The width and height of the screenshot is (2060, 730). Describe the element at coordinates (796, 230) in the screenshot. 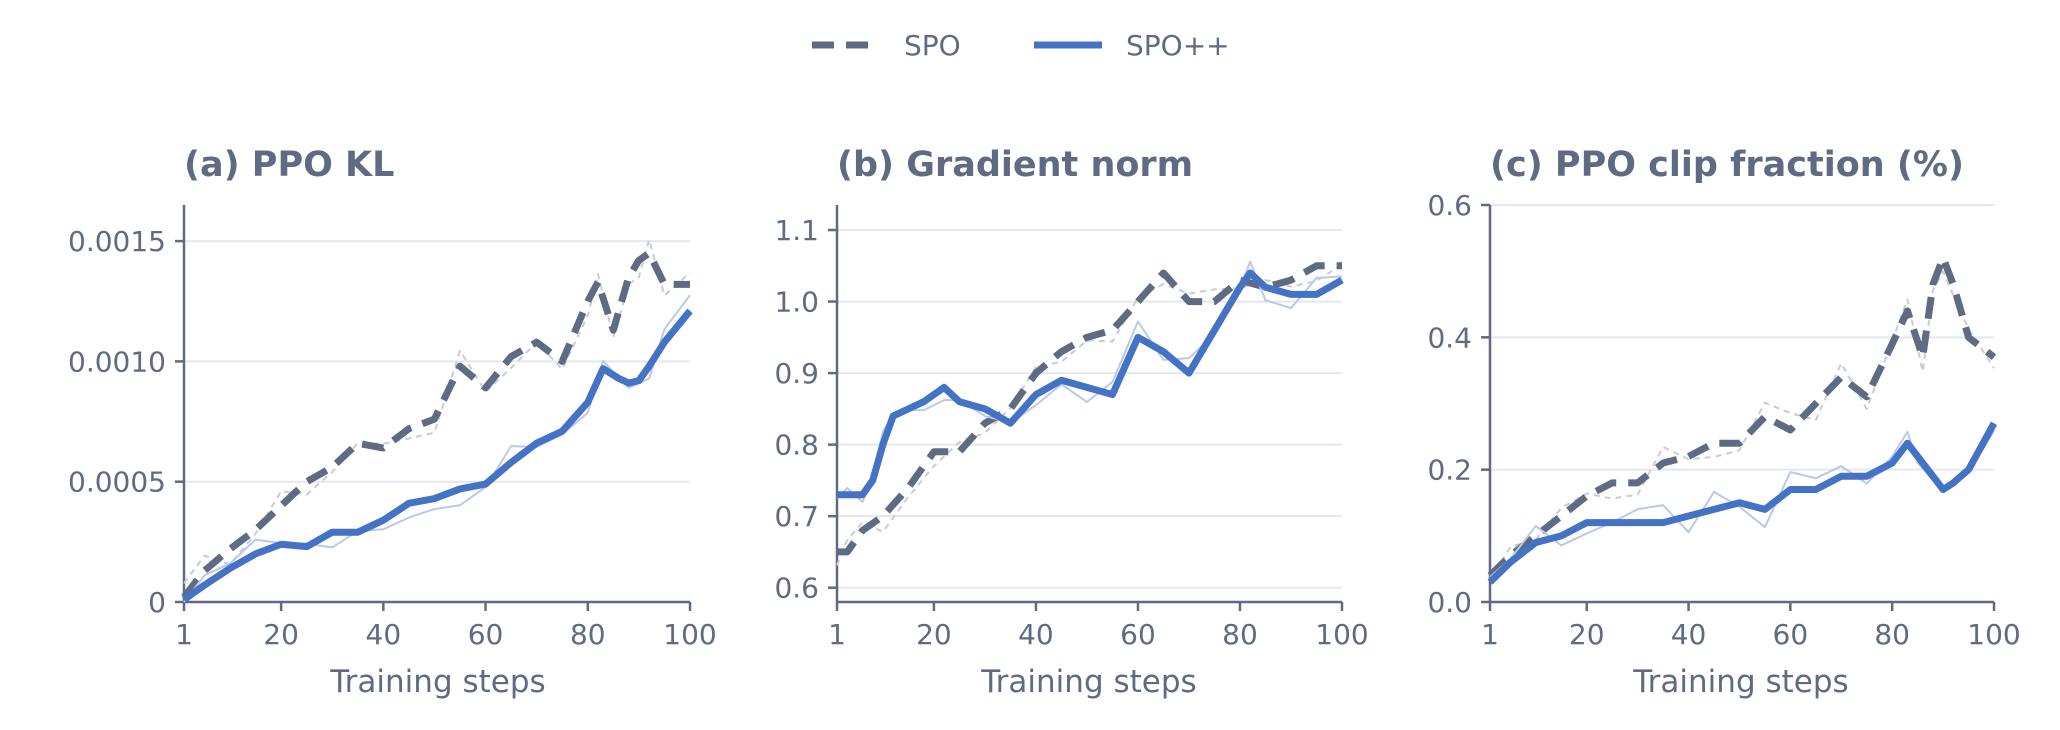

I see `y-tick-label: 1.1` at that location.